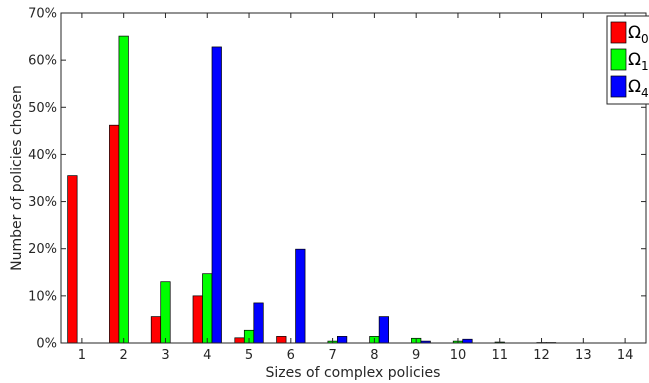  Describe the element at coordinates (645, 93) in the screenshot. I see `legend-subscript-2: 4` at that location.